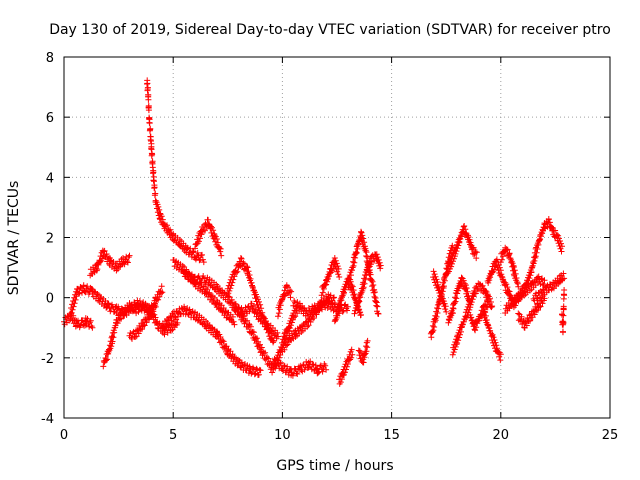 The image size is (640, 480). What do you see at coordinates (14, 238) in the screenshot?
I see `y-axis-label: SDTVAR / TECUs` at bounding box center [14, 238].